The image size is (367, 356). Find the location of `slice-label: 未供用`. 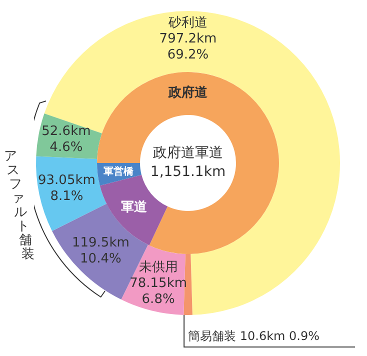

slice-label: 未供用 is located at coordinates (158, 267).